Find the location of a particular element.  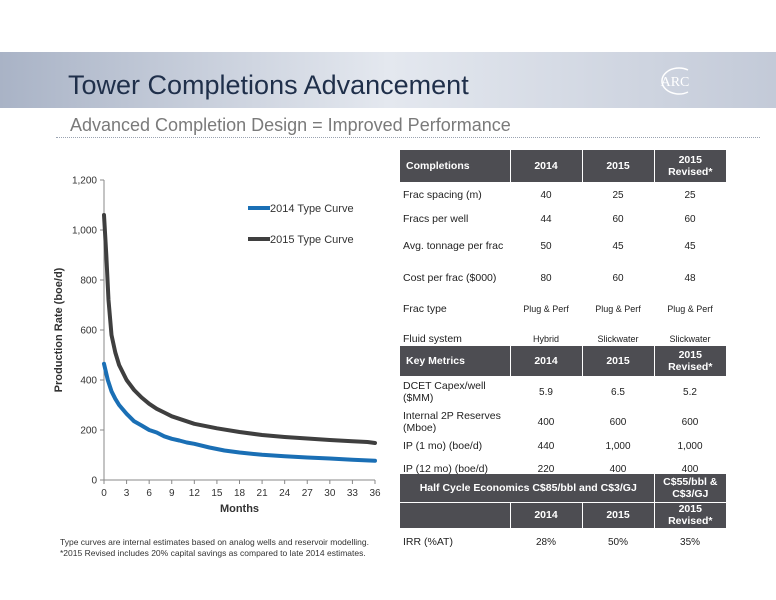

x-tick-label: 6 is located at coordinates (149, 493).